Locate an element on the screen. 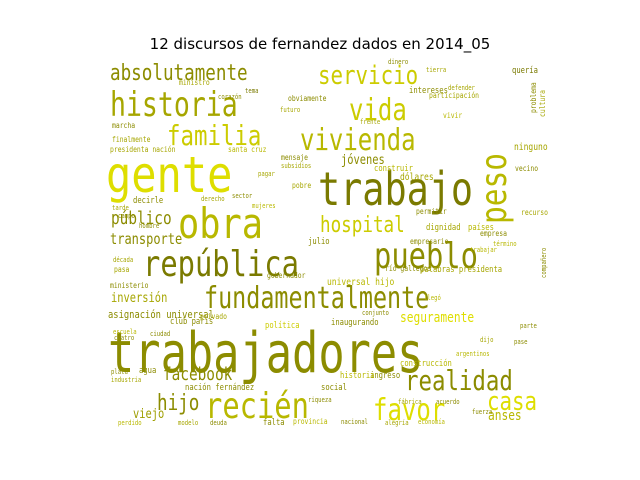  cloud-word: sector is located at coordinates (242, 196).